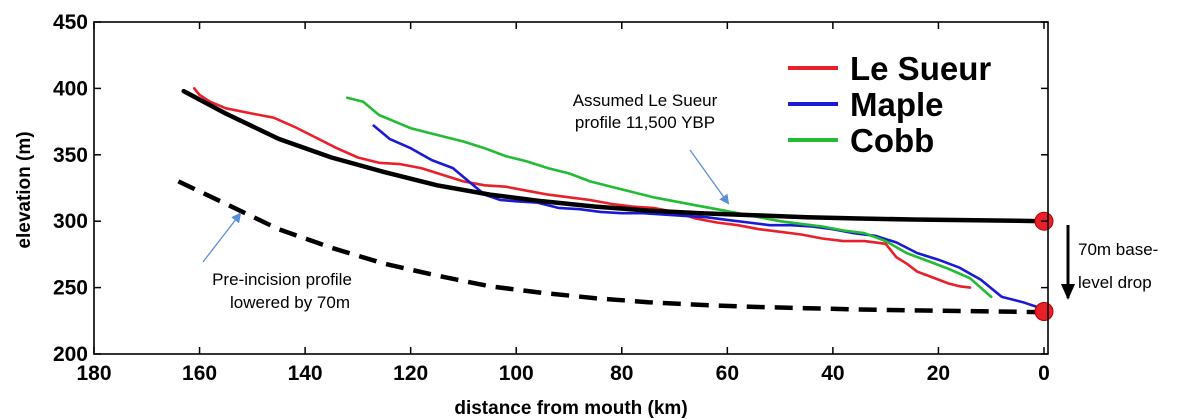 The width and height of the screenshot is (1183, 419). I want to click on x-tick-label: 20, so click(938, 373).